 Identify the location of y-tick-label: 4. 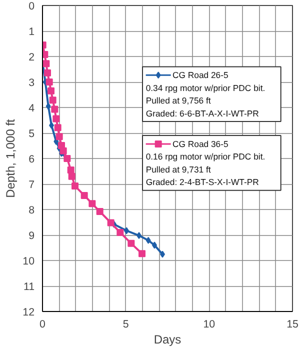
(31, 108).